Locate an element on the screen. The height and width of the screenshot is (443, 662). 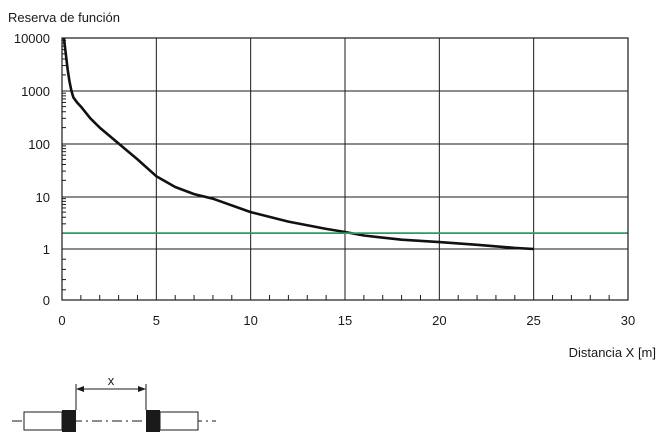
x-tick-label: 10 is located at coordinates (250, 320).